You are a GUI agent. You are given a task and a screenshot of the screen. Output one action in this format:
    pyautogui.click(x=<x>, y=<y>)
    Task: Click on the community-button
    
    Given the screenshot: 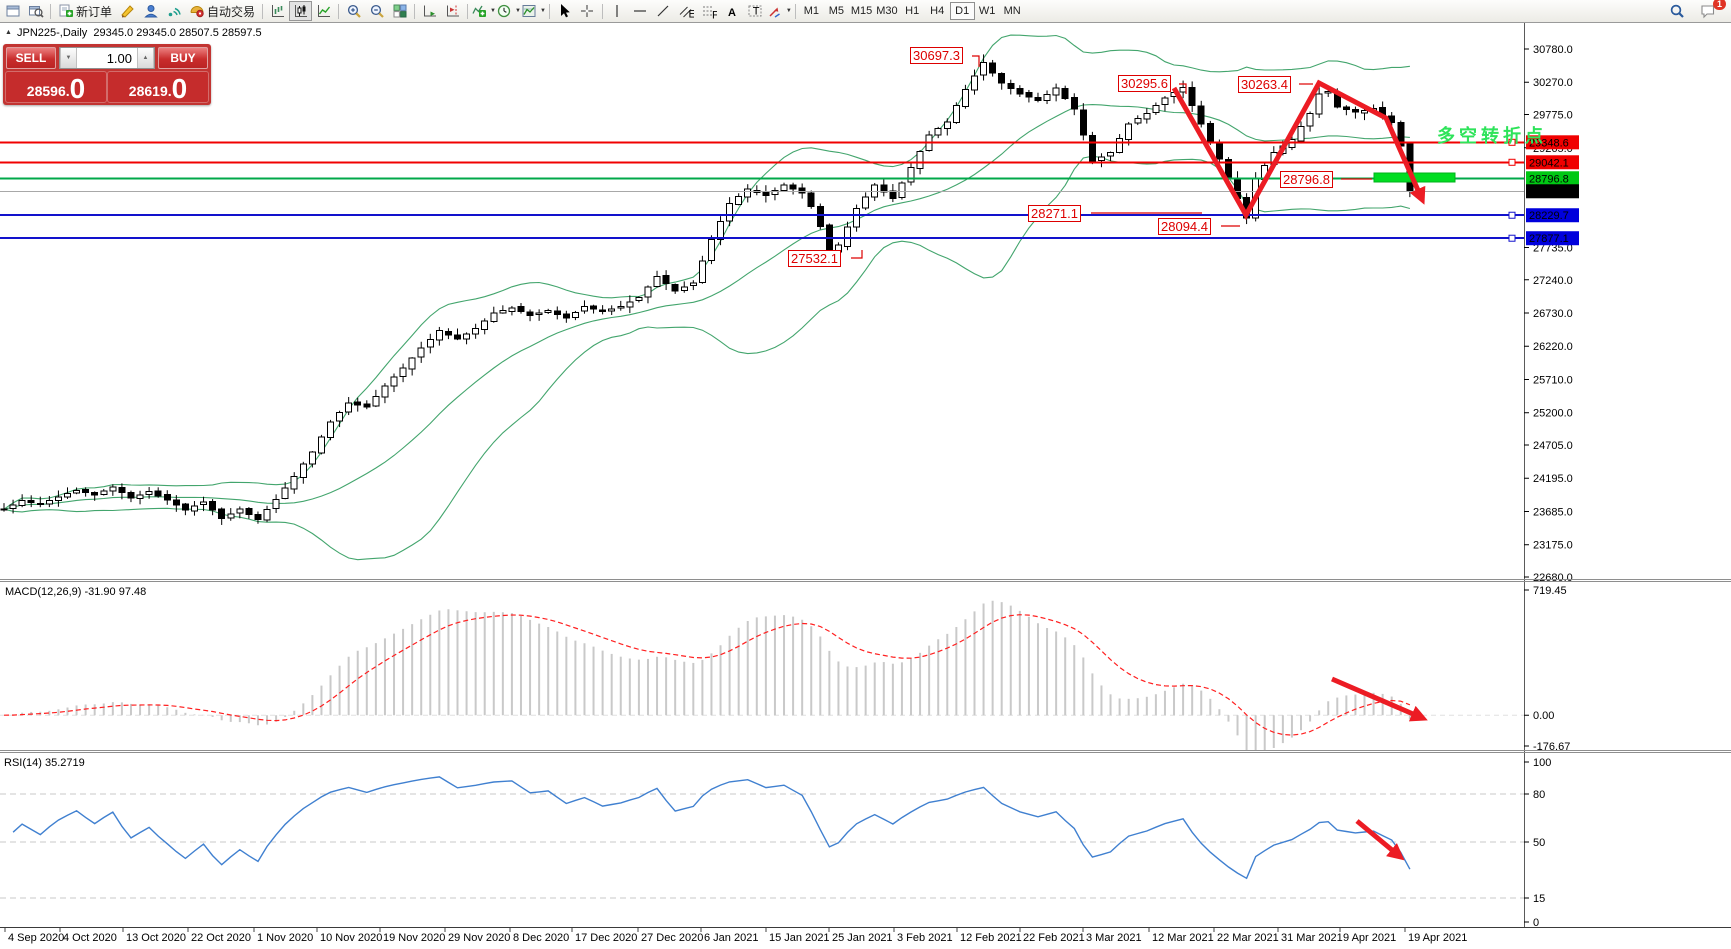 What is the action you would take?
    pyautogui.click(x=150, y=11)
    